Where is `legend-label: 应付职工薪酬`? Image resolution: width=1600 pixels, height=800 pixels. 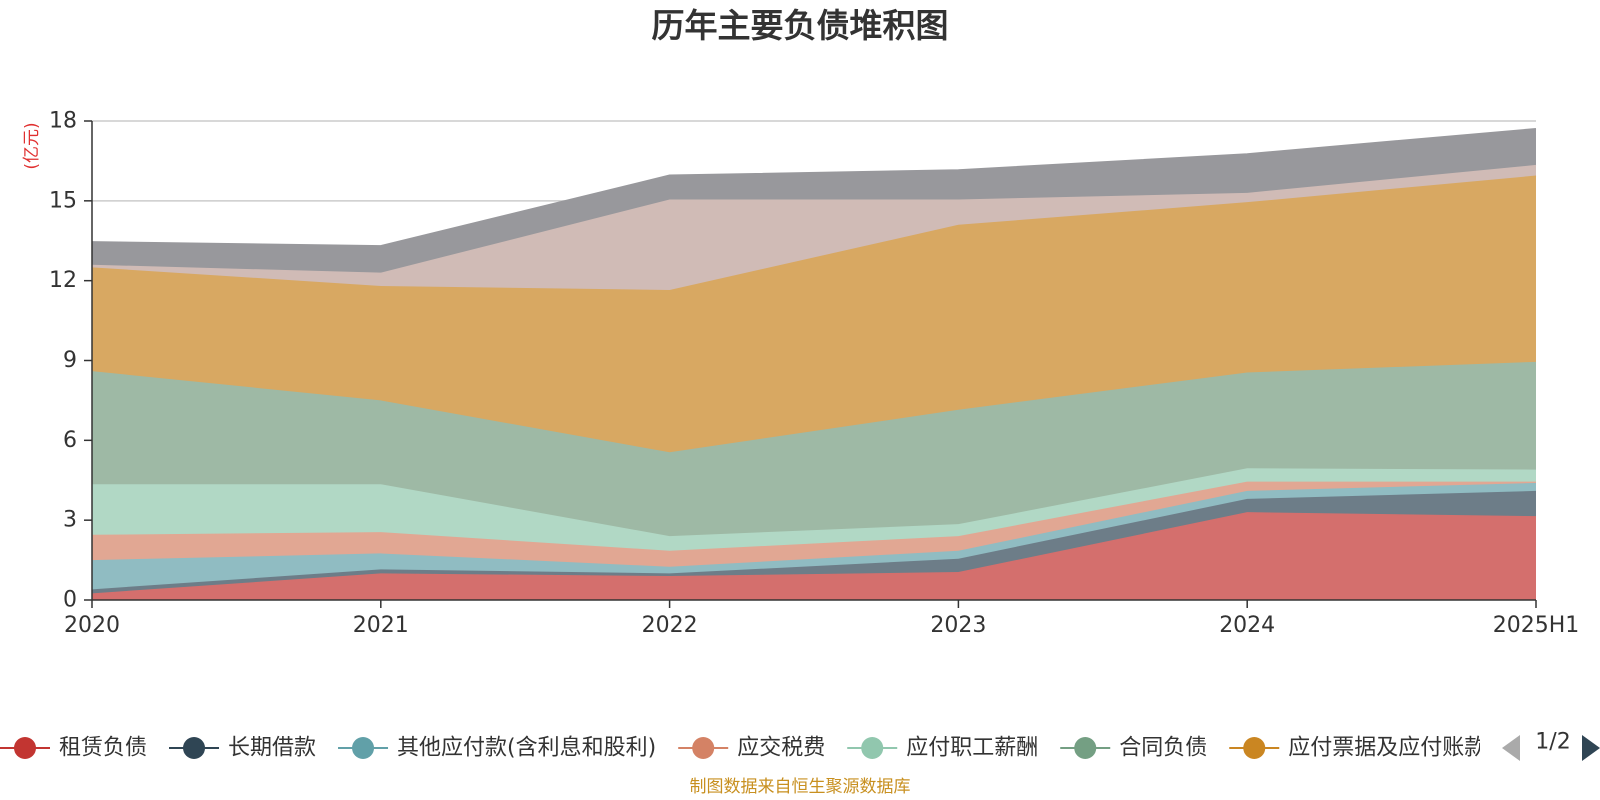 legend-label: 应付职工薪酬 is located at coordinates (972, 748).